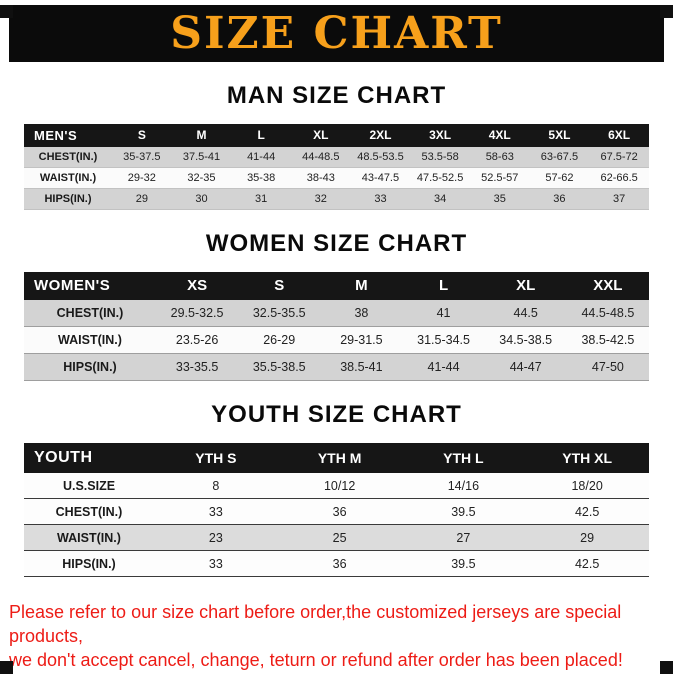 Image resolution: width=673 pixels, height=674 pixels. What do you see at coordinates (361, 313) in the screenshot?
I see `size-value-cell: 38` at bounding box center [361, 313].